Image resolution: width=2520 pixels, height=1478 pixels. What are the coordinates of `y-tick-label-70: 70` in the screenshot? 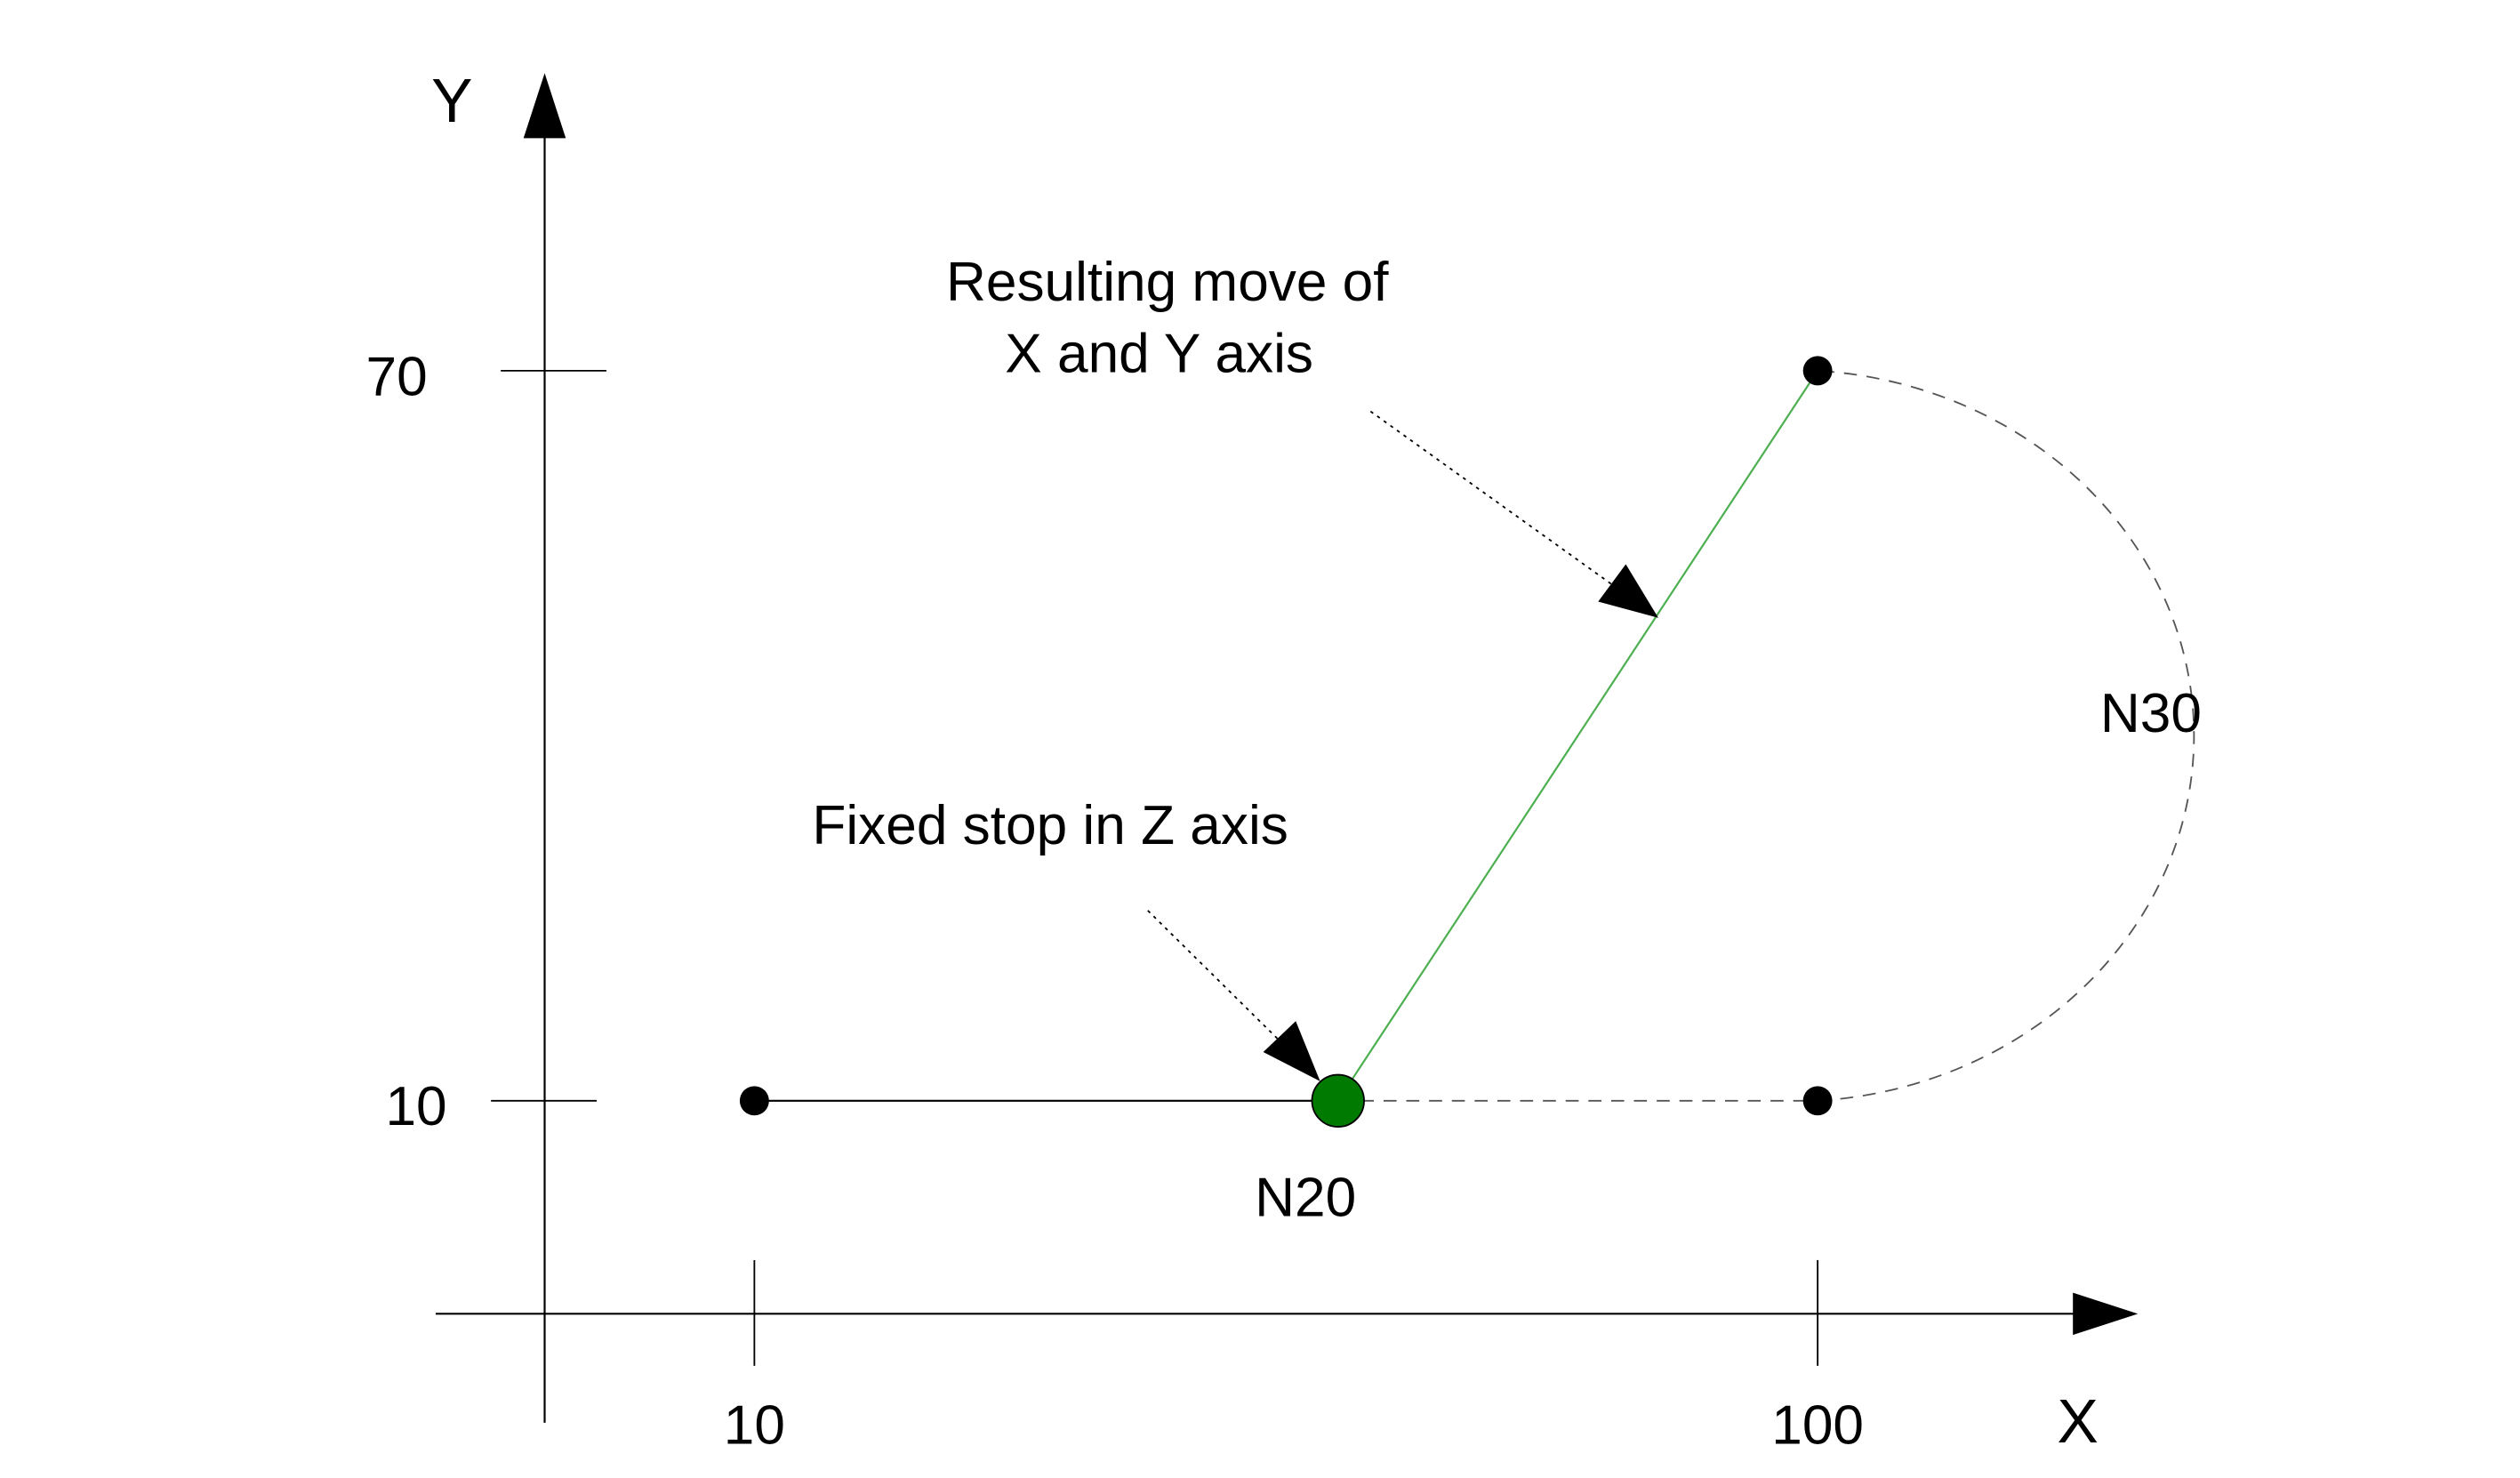 It's located at (397, 376).